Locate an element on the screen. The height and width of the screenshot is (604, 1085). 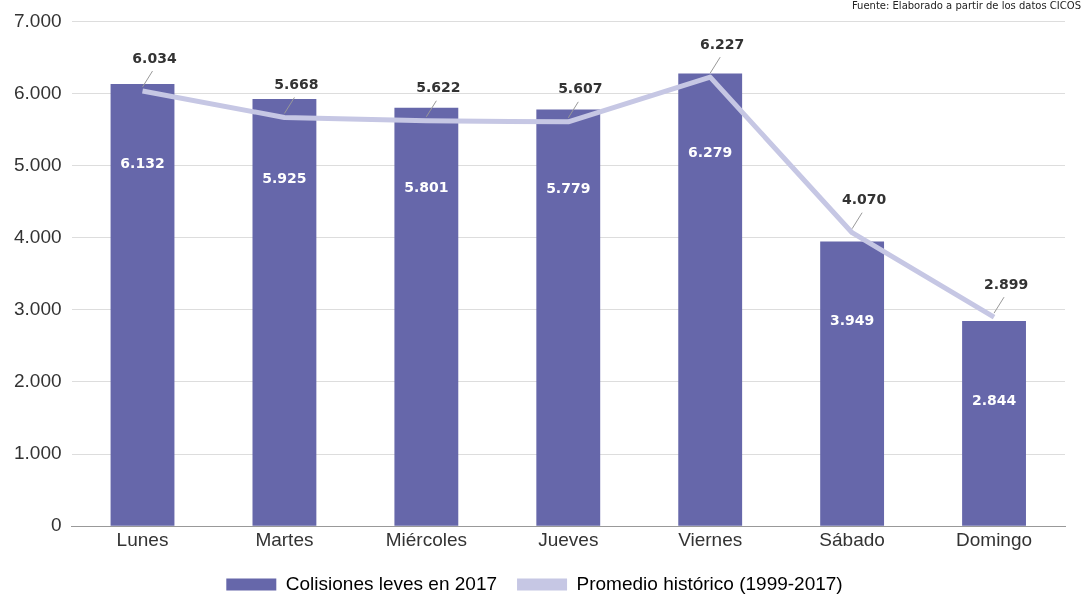
data-label: 5.779 is located at coordinates (568, 188).